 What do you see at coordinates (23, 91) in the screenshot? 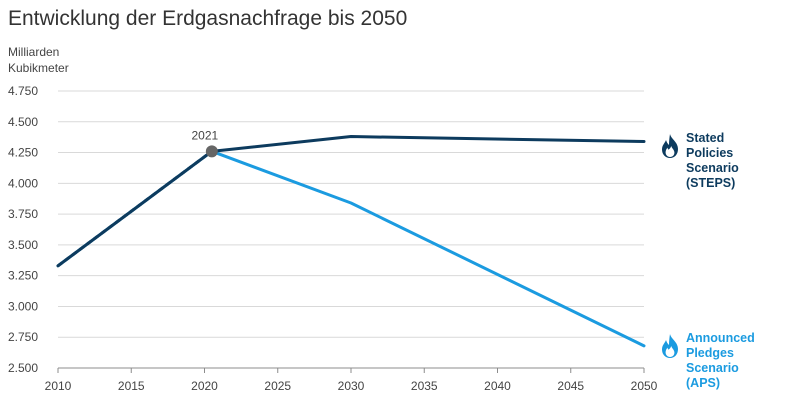
I see `y-tick-label: 4.750` at bounding box center [23, 91].